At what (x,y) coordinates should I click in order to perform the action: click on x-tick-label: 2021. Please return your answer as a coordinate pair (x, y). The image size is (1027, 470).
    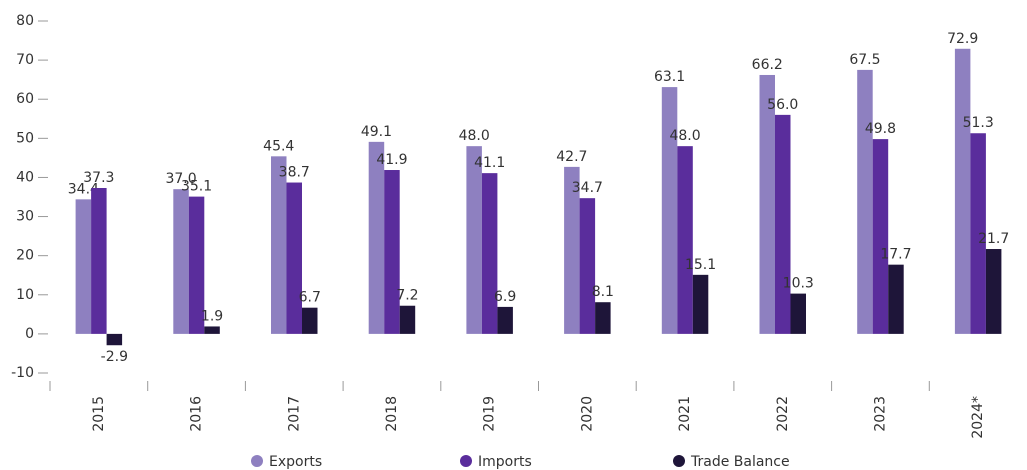
    Looking at the image, I should click on (685, 414).